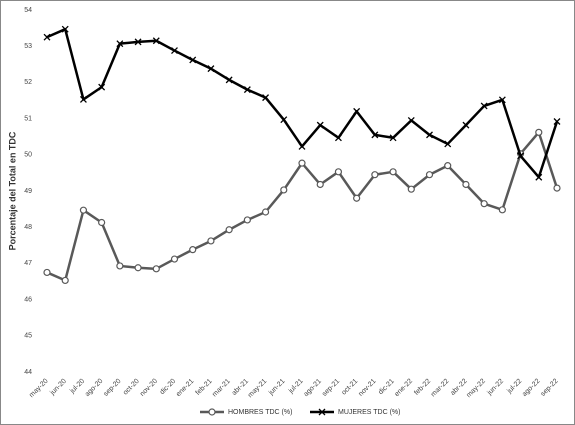  I want to click on y-tick-label: 48, so click(28, 227).